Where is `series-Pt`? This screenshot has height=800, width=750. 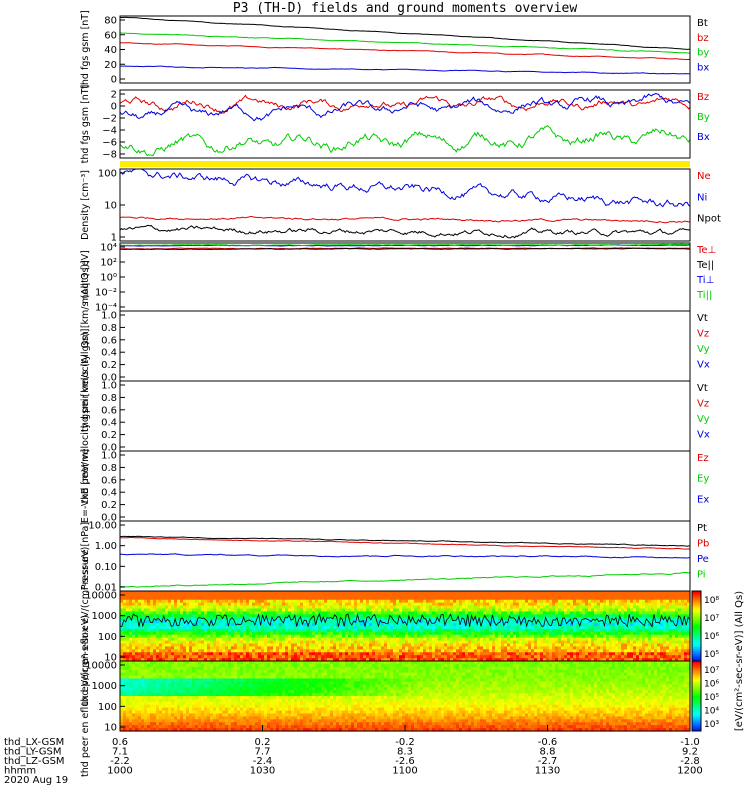 series-Pt is located at coordinates (405, 541).